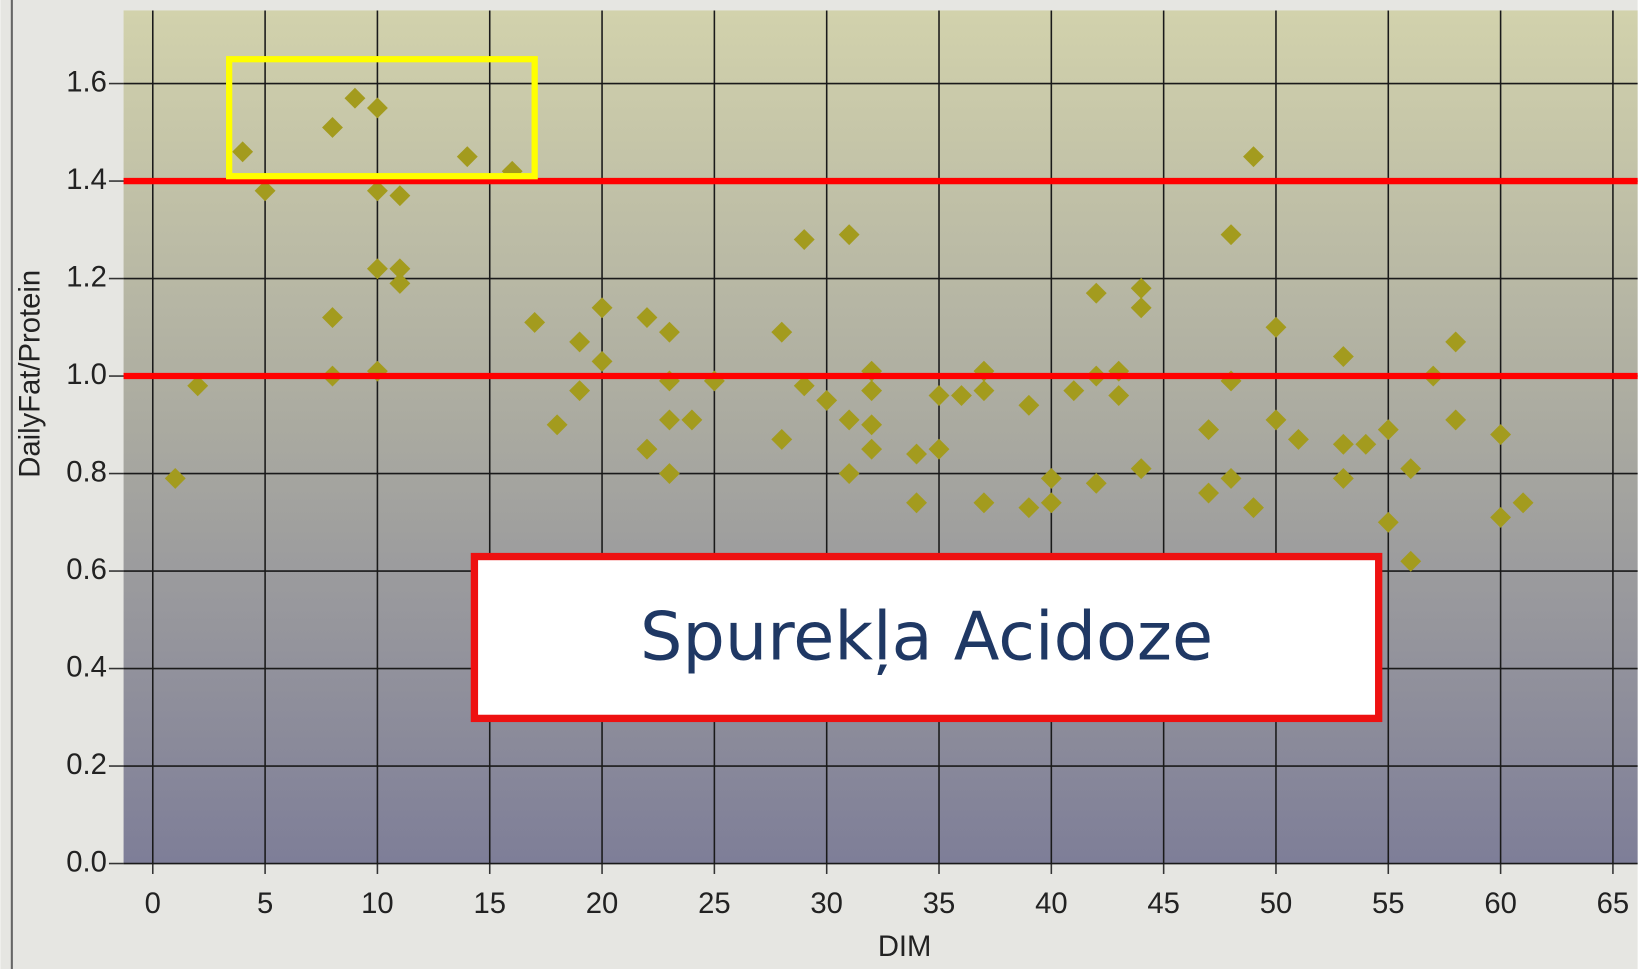 The height and width of the screenshot is (969, 1638). Describe the element at coordinates (86, 472) in the screenshot. I see `y-tick-label: 0.8` at that location.